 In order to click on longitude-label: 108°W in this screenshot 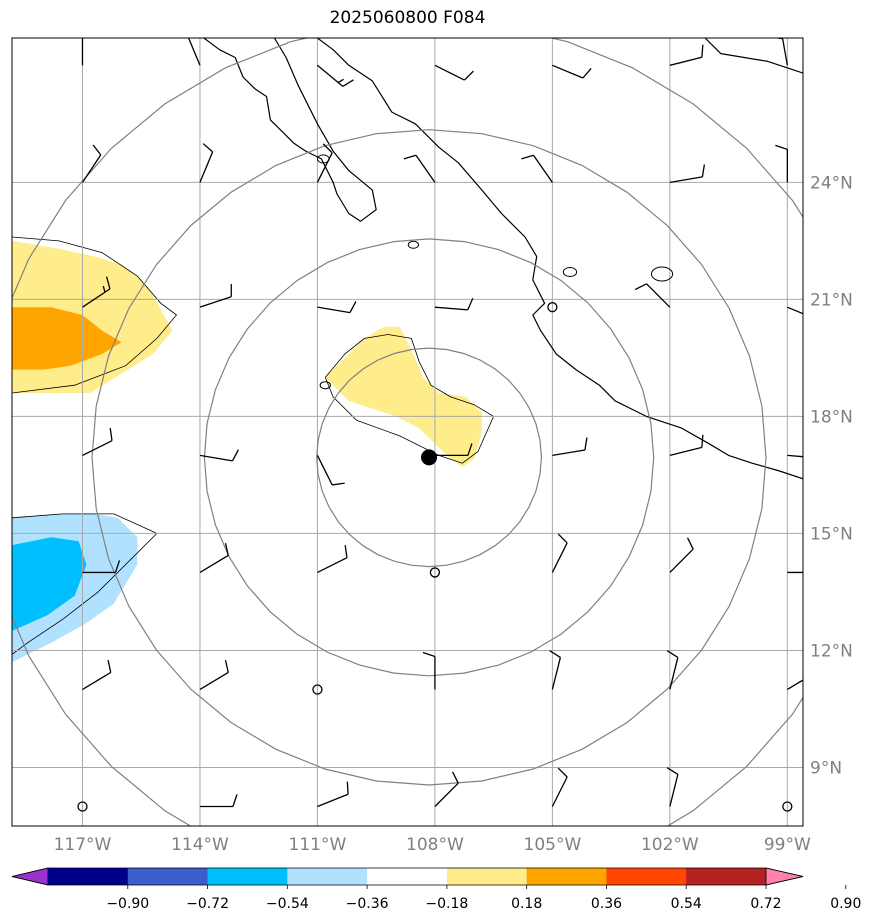, I will do `click(435, 845)`.